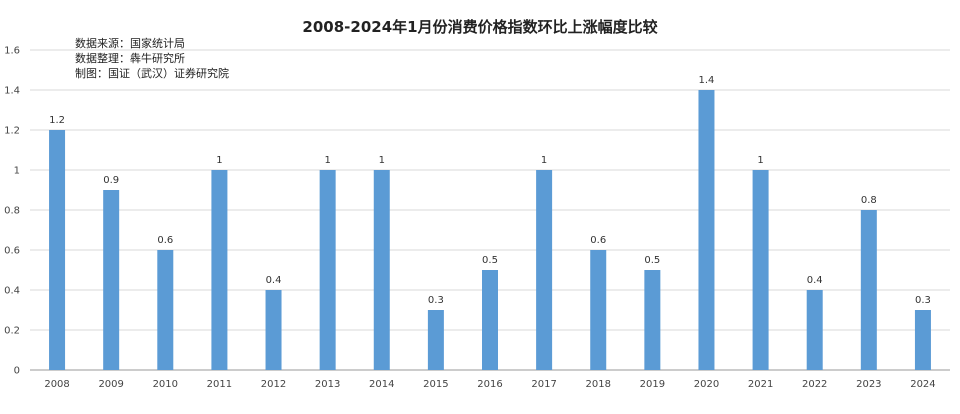 The image size is (960, 414). Describe the element at coordinates (435, 384) in the screenshot. I see `x-tick-label: 2015` at that location.